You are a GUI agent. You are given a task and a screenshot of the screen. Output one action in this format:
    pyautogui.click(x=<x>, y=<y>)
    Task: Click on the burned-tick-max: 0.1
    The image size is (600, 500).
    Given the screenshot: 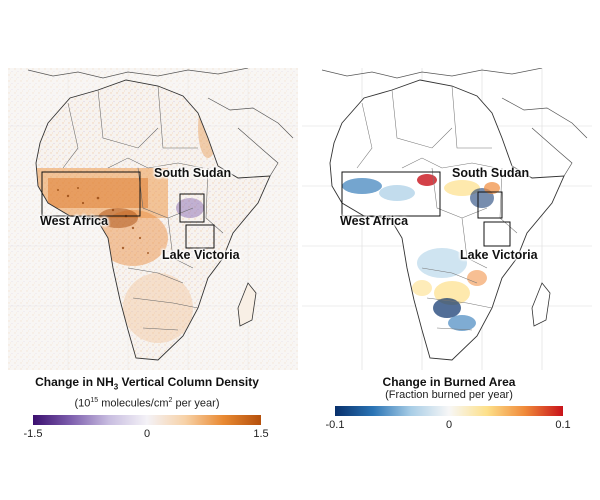 What is the action you would take?
    pyautogui.click(x=563, y=425)
    